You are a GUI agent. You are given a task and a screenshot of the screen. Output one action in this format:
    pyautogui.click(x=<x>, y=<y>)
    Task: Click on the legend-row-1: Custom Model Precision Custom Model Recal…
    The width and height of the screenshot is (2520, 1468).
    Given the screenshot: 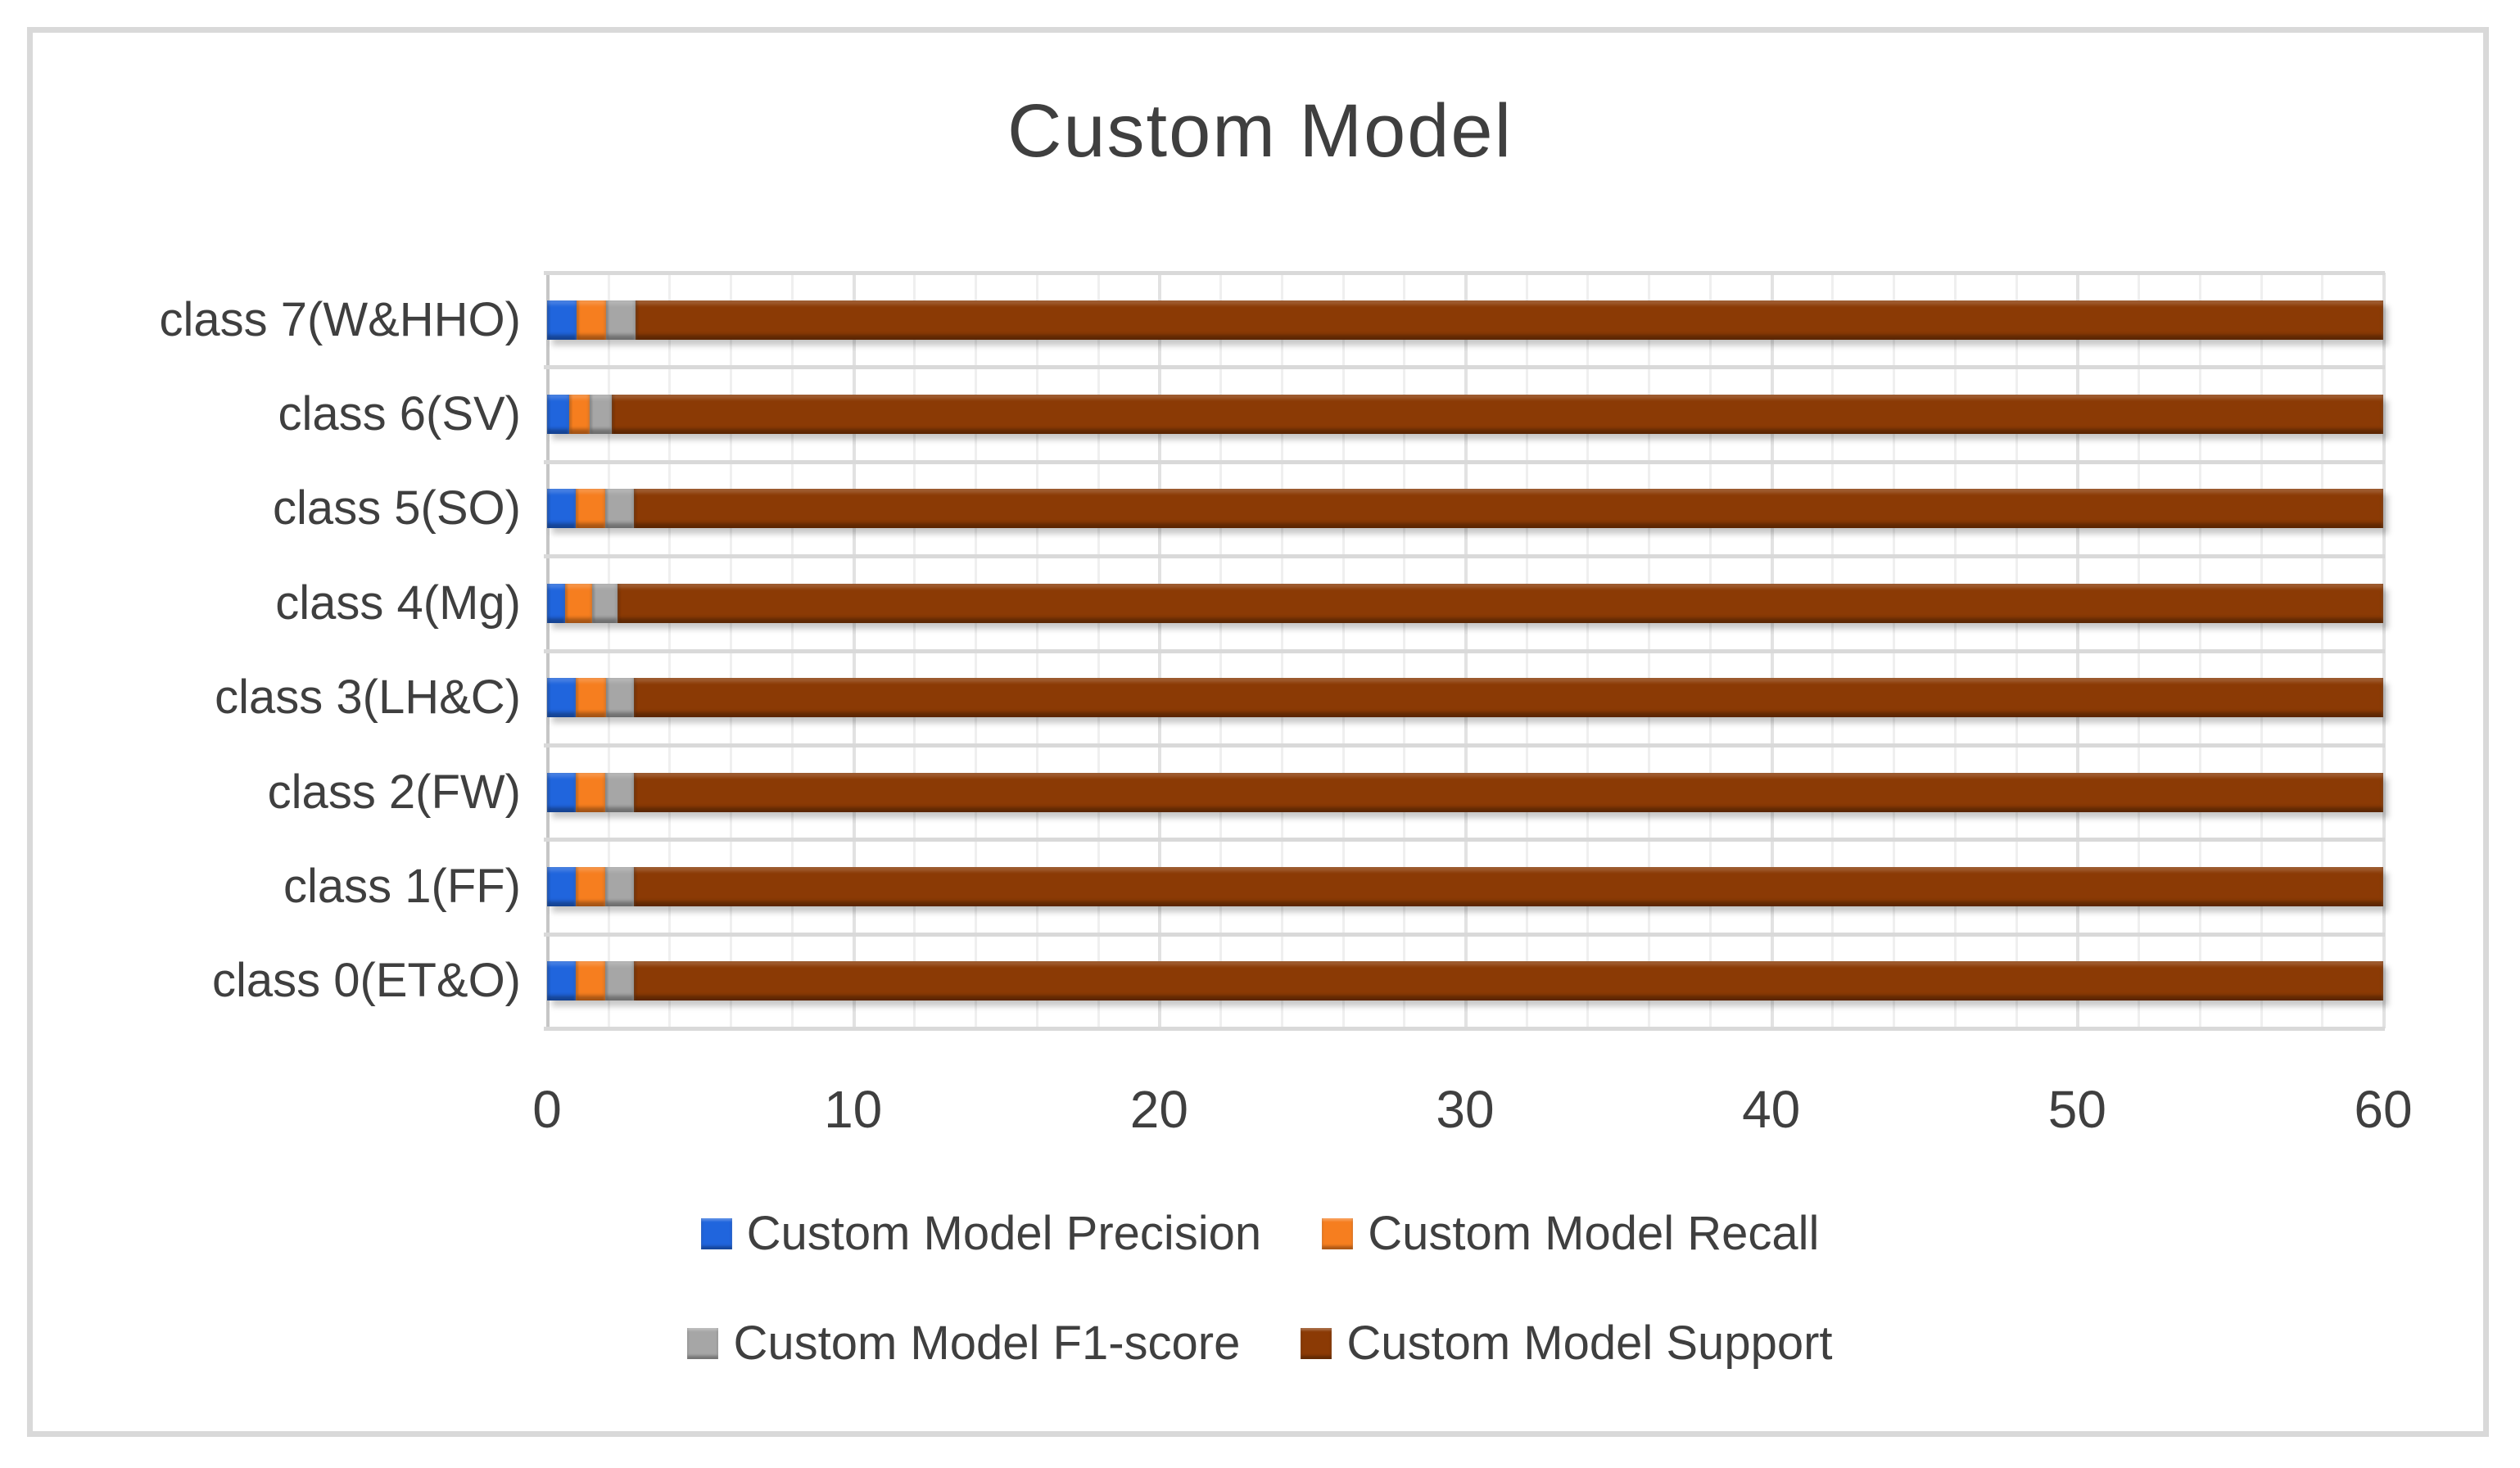 What is the action you would take?
    pyautogui.click(x=1260, y=1234)
    